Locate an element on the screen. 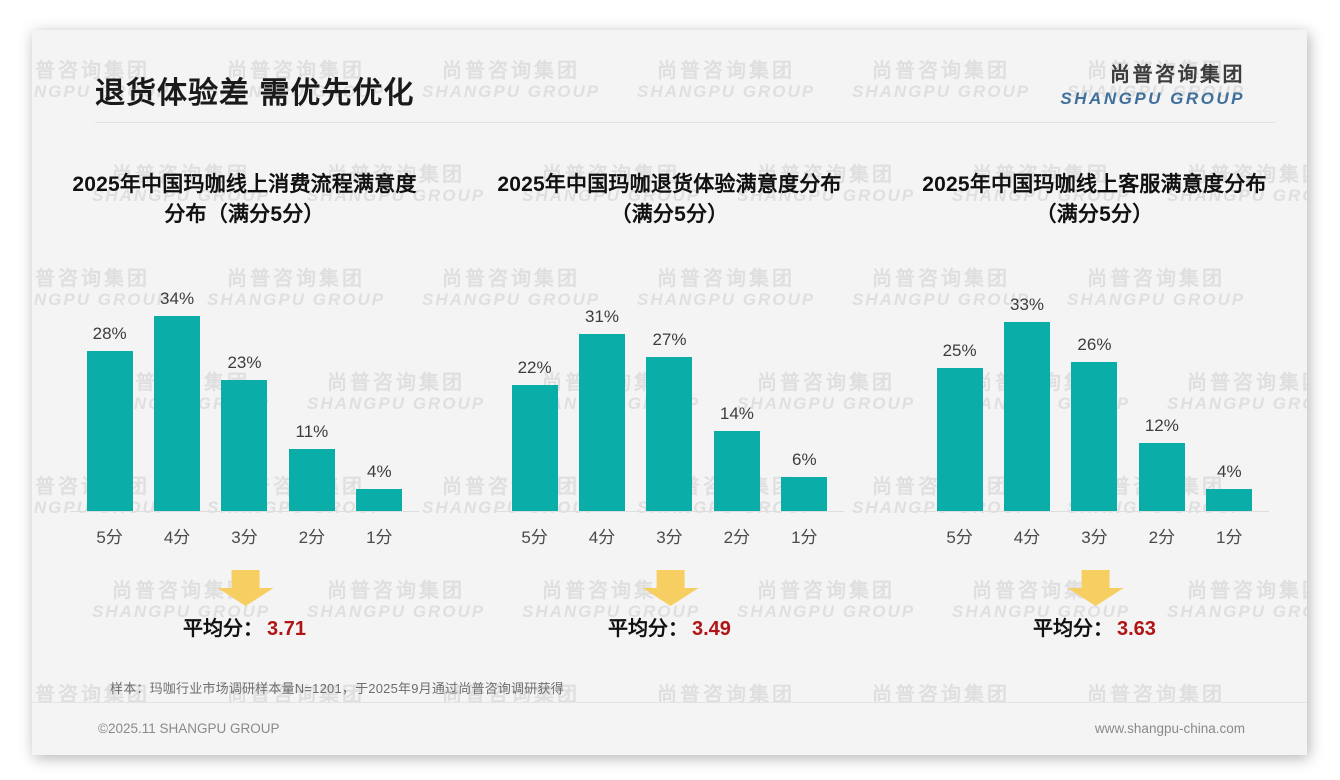 The image size is (1340, 780). bar-value-label: 28% is located at coordinates (109, 333).